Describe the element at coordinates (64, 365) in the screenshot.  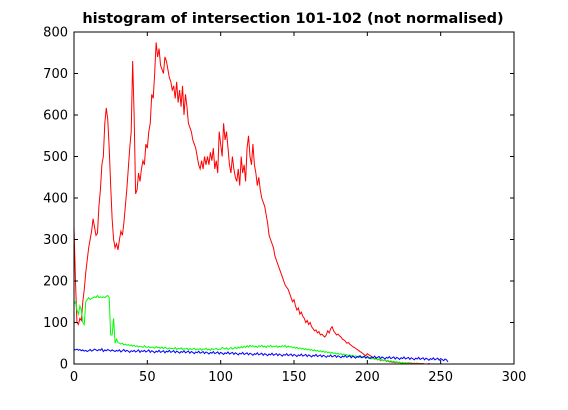
I see `y-tick-label: 0` at that location.